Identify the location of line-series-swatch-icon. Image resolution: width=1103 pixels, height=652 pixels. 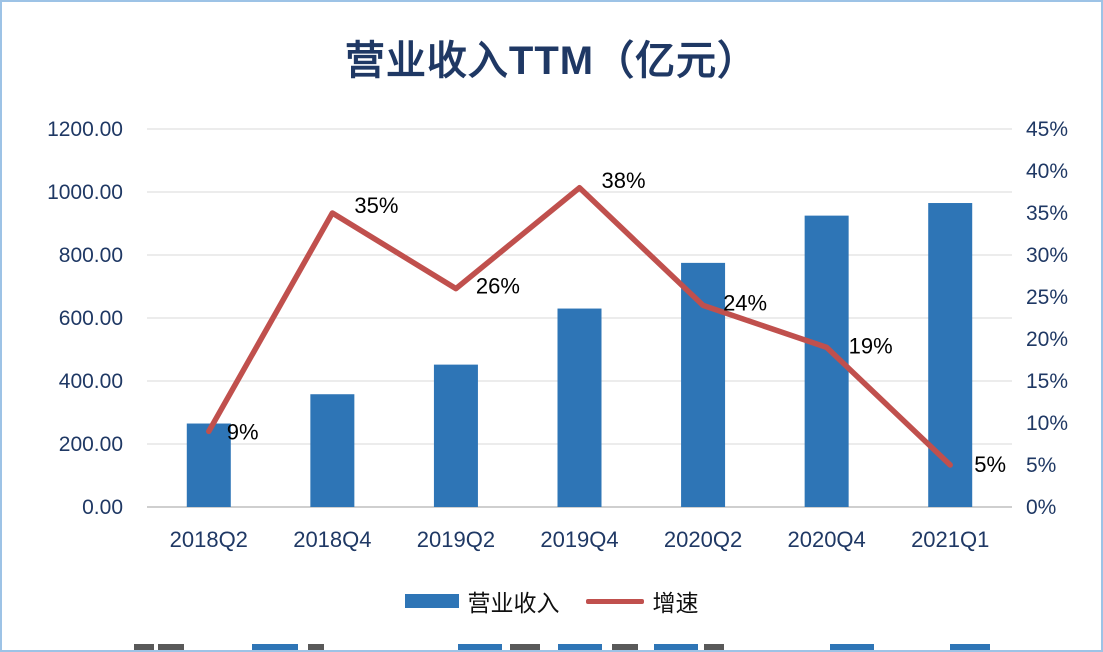
(614, 601).